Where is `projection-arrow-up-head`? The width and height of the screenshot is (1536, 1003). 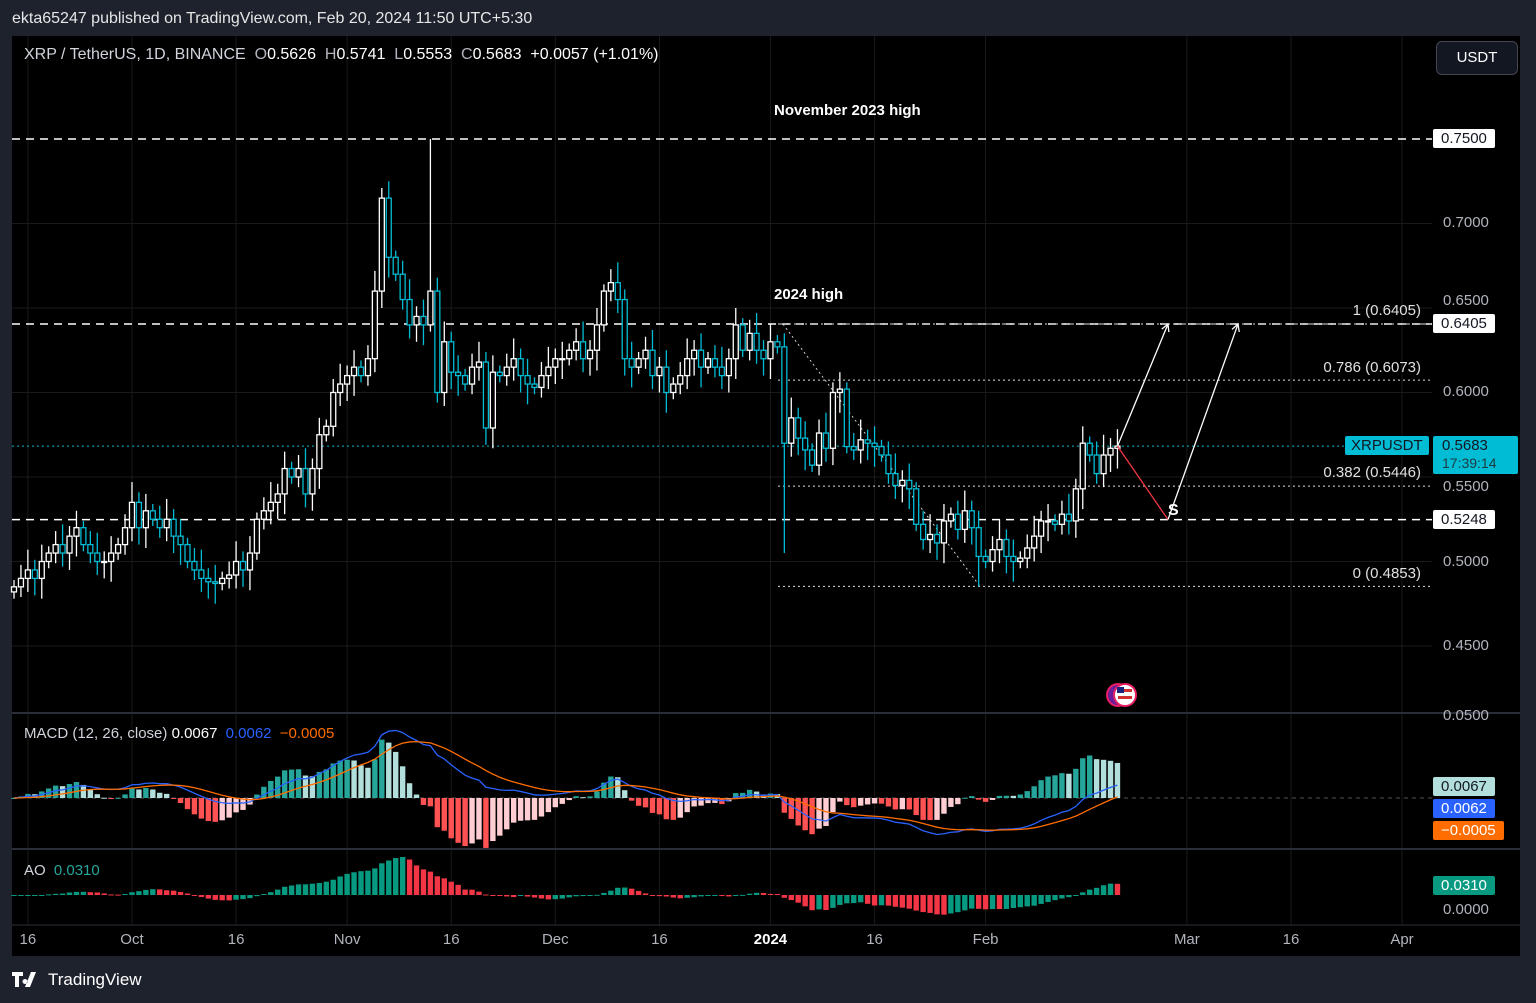 projection-arrow-up-head is located at coordinates (1165, 327).